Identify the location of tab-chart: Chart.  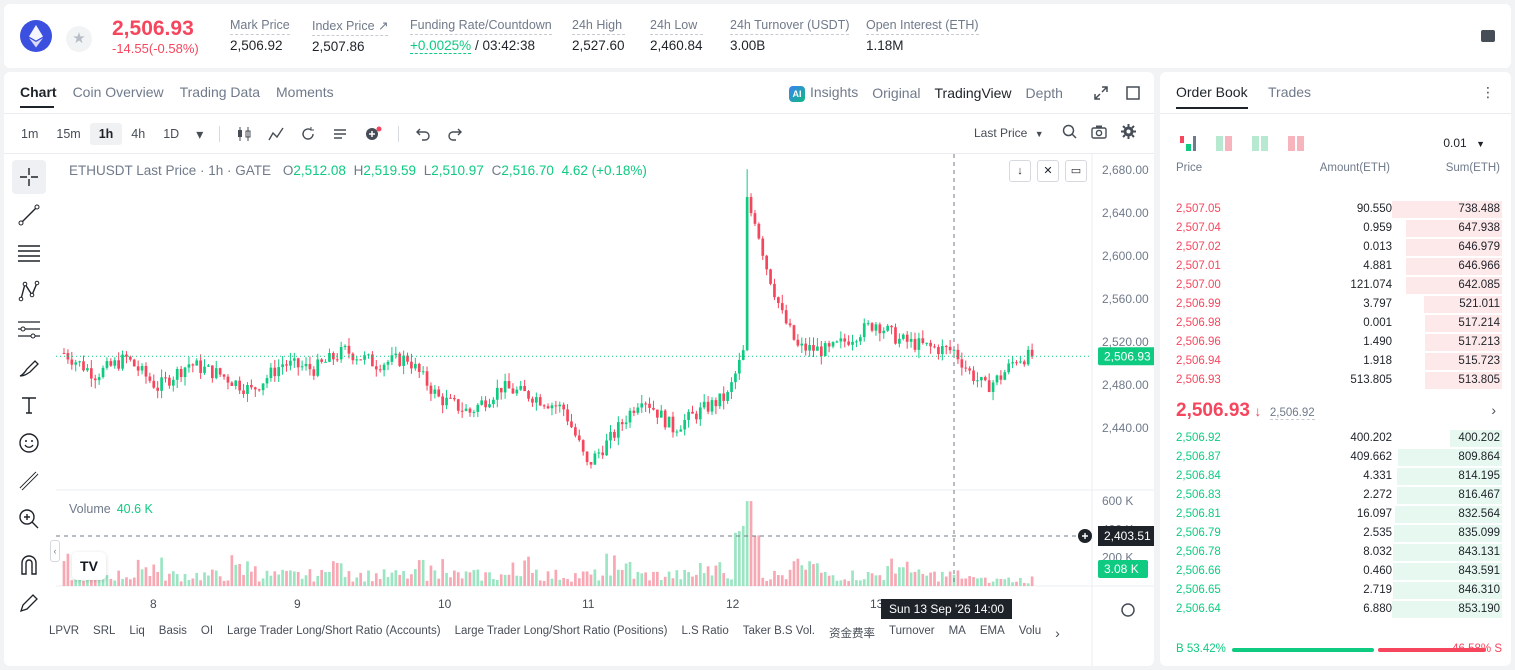
(38, 96).